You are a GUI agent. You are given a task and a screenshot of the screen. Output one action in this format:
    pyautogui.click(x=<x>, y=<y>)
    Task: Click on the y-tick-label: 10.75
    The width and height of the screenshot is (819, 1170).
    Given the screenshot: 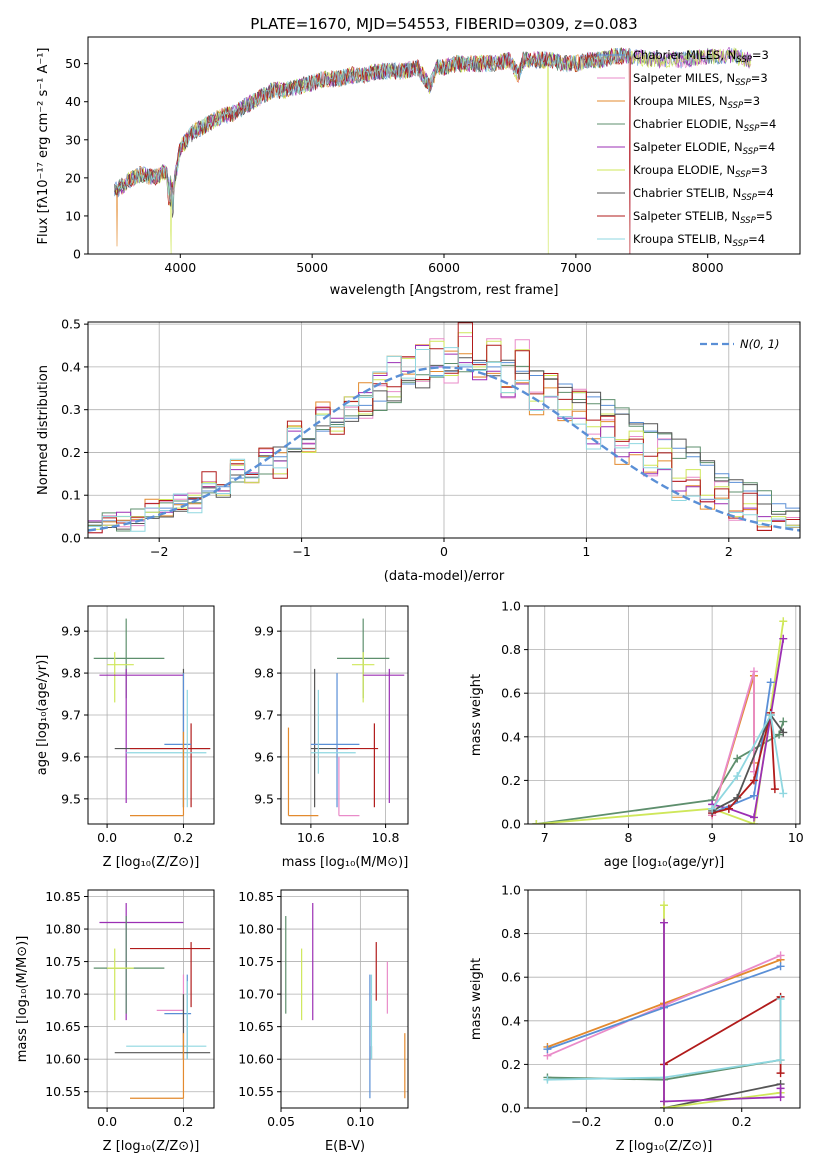 What is the action you would take?
    pyautogui.click(x=256, y=961)
    